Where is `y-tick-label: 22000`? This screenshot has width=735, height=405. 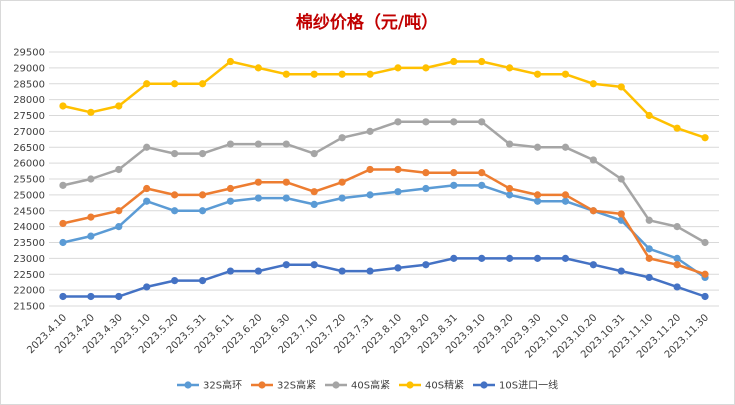
y-tick-label: 22000 is located at coordinates (29, 291).